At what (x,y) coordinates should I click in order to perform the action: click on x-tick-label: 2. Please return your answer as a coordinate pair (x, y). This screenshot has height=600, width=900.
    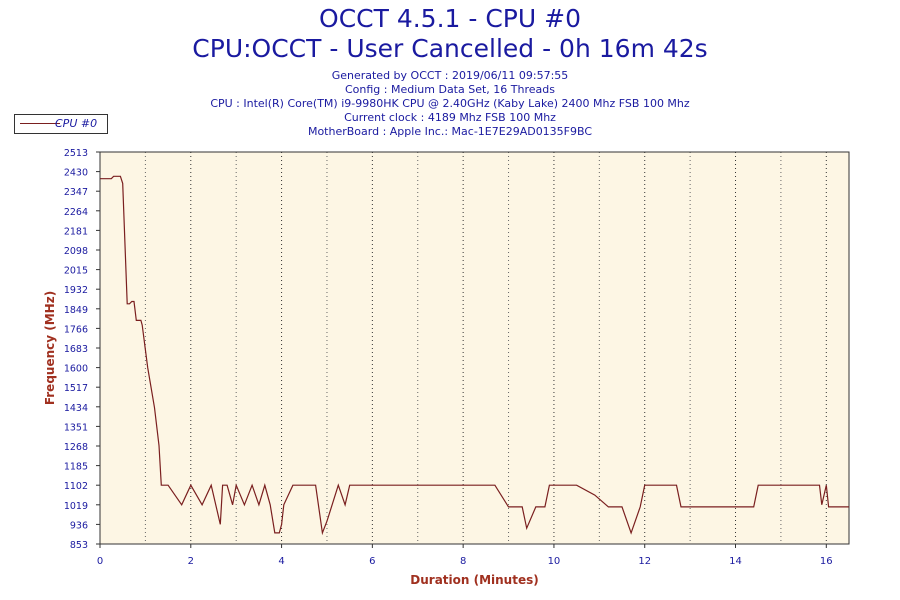
    Looking at the image, I should click on (191, 561).